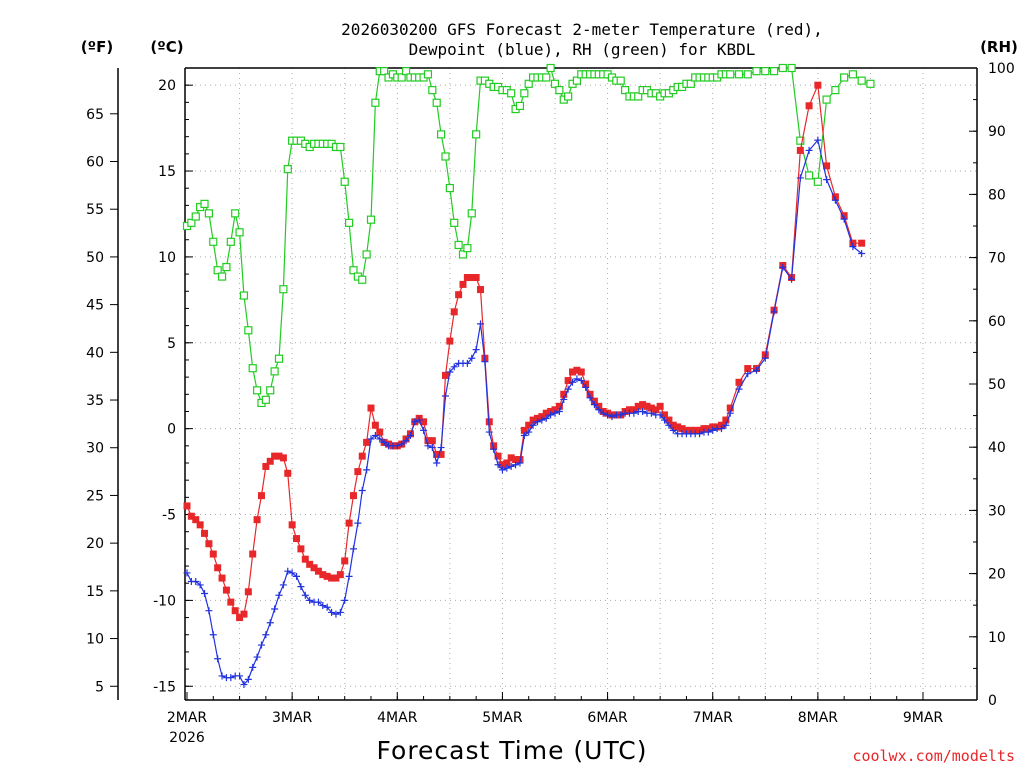 The width and height of the screenshot is (1024, 768). I want to click on celsius-tick-label: 5, so click(171, 344).